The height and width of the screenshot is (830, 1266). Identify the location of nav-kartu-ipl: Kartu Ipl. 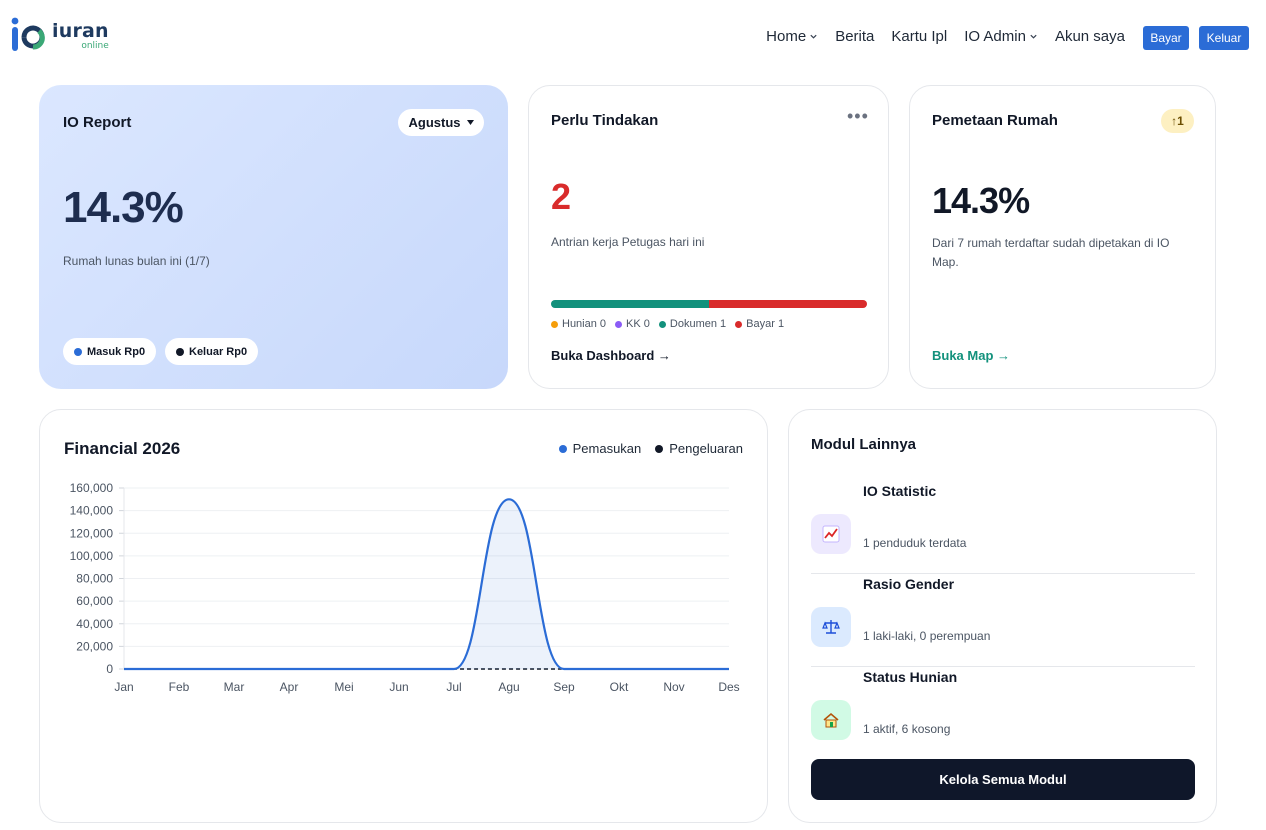
(919, 36).